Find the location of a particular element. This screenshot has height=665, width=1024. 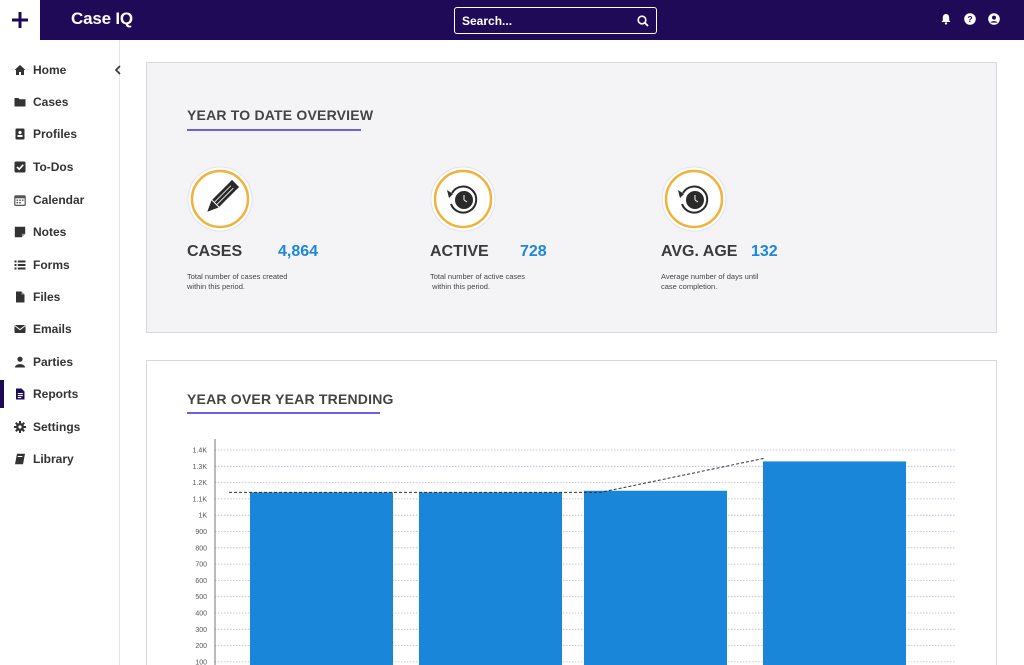

sidebar-item-label: Home is located at coordinates (50, 70).